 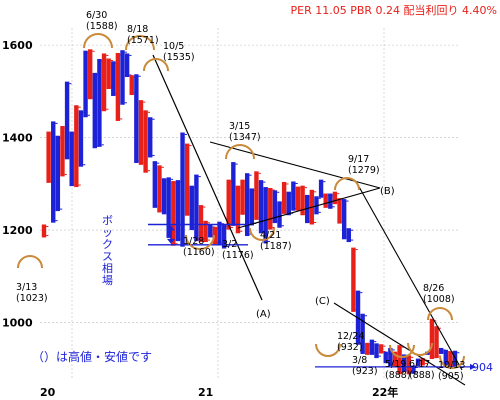 I want to click on price-annotation: (888), so click(x=398, y=375).